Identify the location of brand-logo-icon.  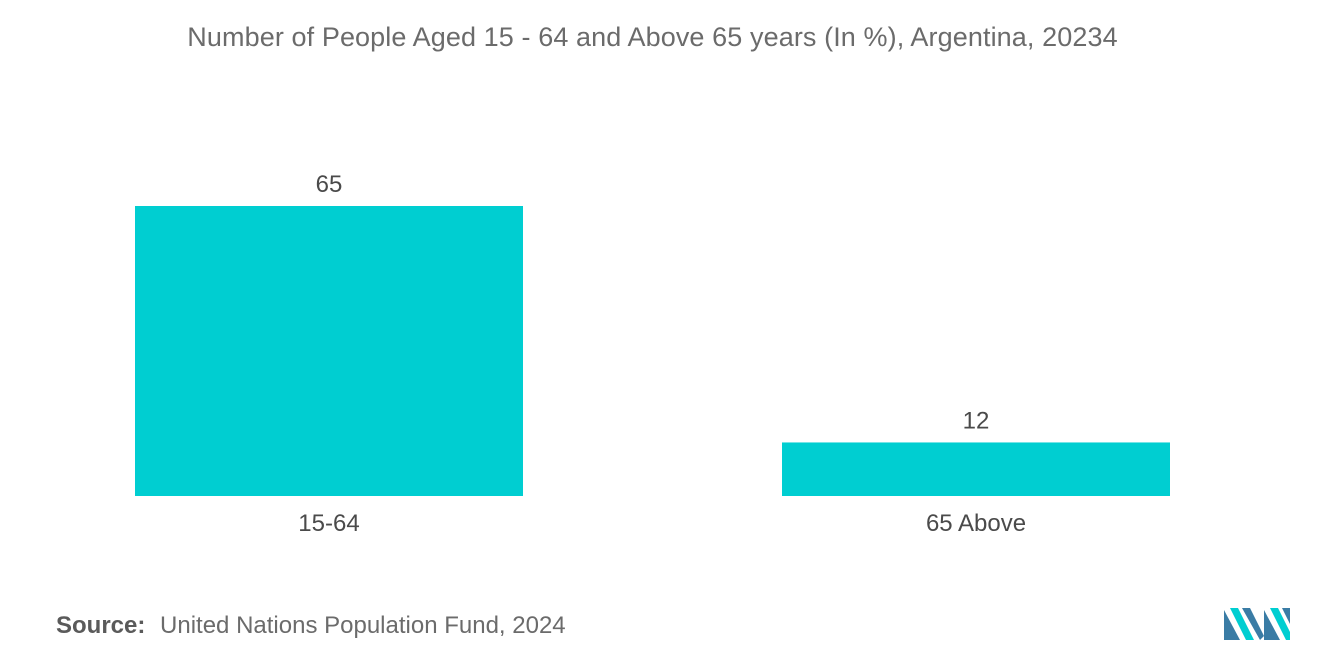
(1257, 624).